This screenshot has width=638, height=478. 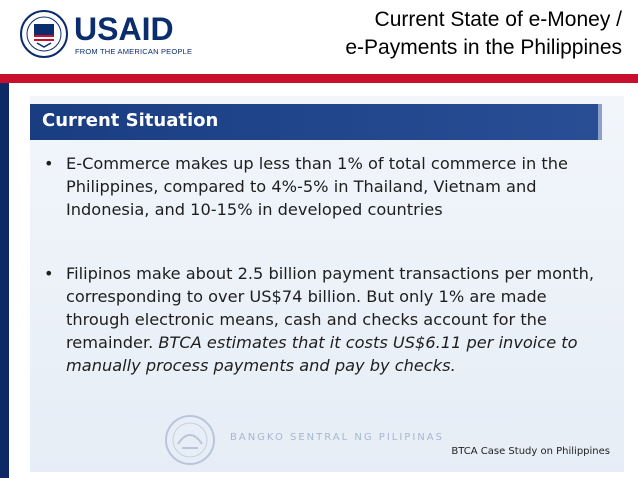 I want to click on usaid-logo: USAID FROM THE AMERICAN PEOPLE, so click(x=106, y=35).